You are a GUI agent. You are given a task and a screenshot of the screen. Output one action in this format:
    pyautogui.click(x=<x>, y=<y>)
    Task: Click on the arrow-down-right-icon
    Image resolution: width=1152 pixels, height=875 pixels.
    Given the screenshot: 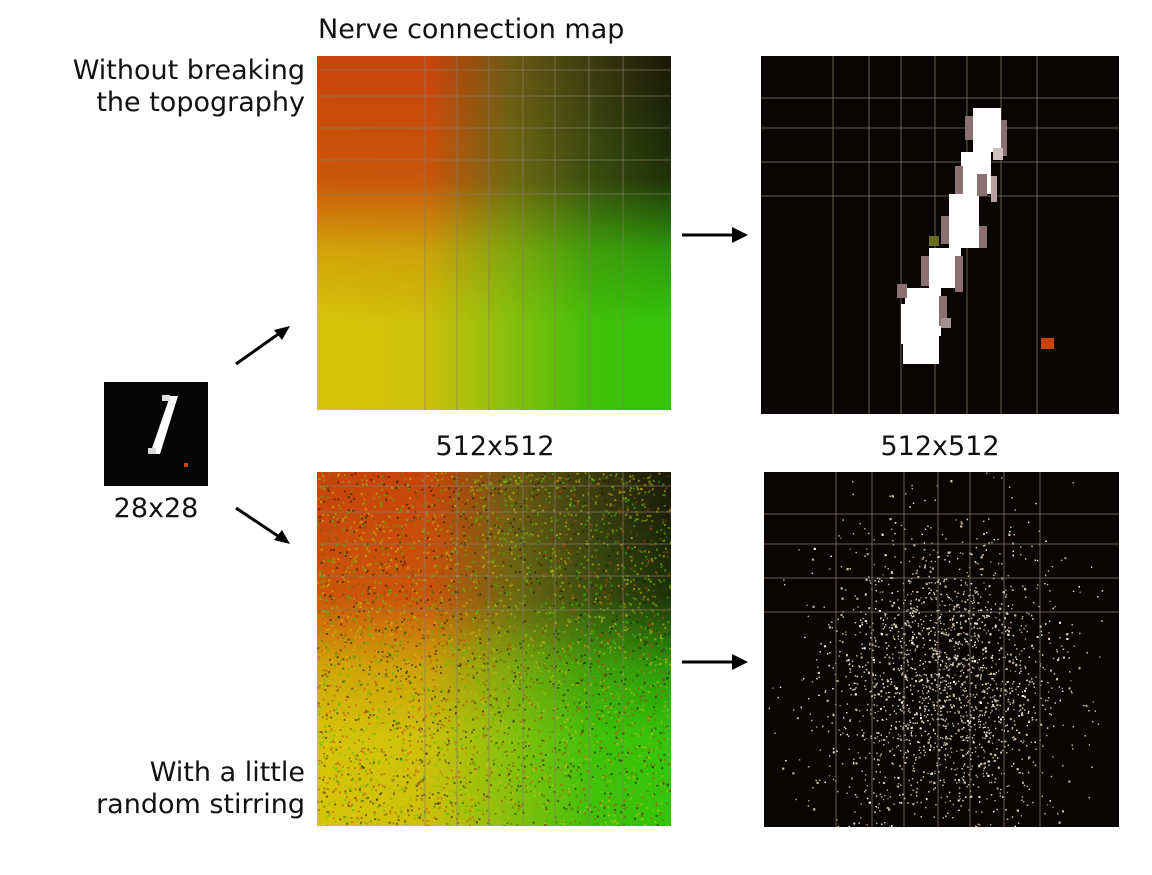 What is the action you would take?
    pyautogui.click(x=262, y=525)
    